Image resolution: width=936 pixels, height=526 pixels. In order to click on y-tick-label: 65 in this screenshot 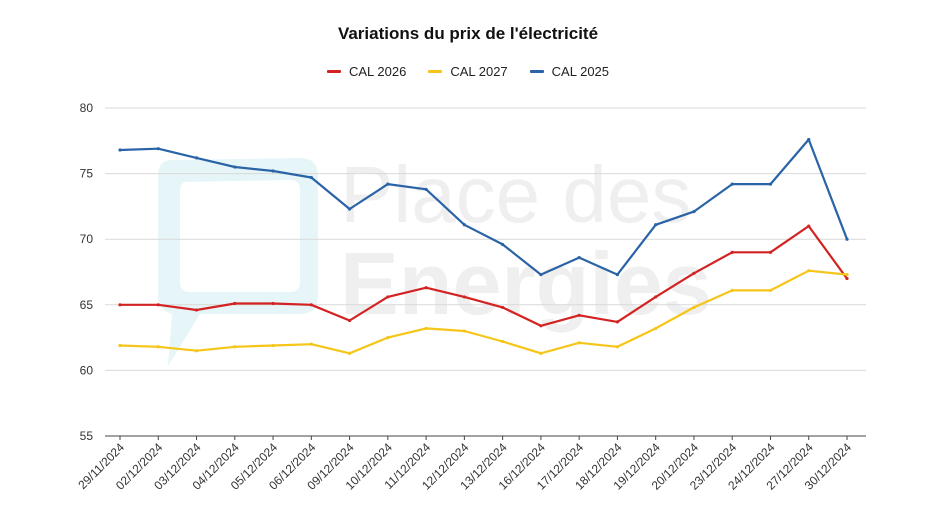, I will do `click(87, 305)`.